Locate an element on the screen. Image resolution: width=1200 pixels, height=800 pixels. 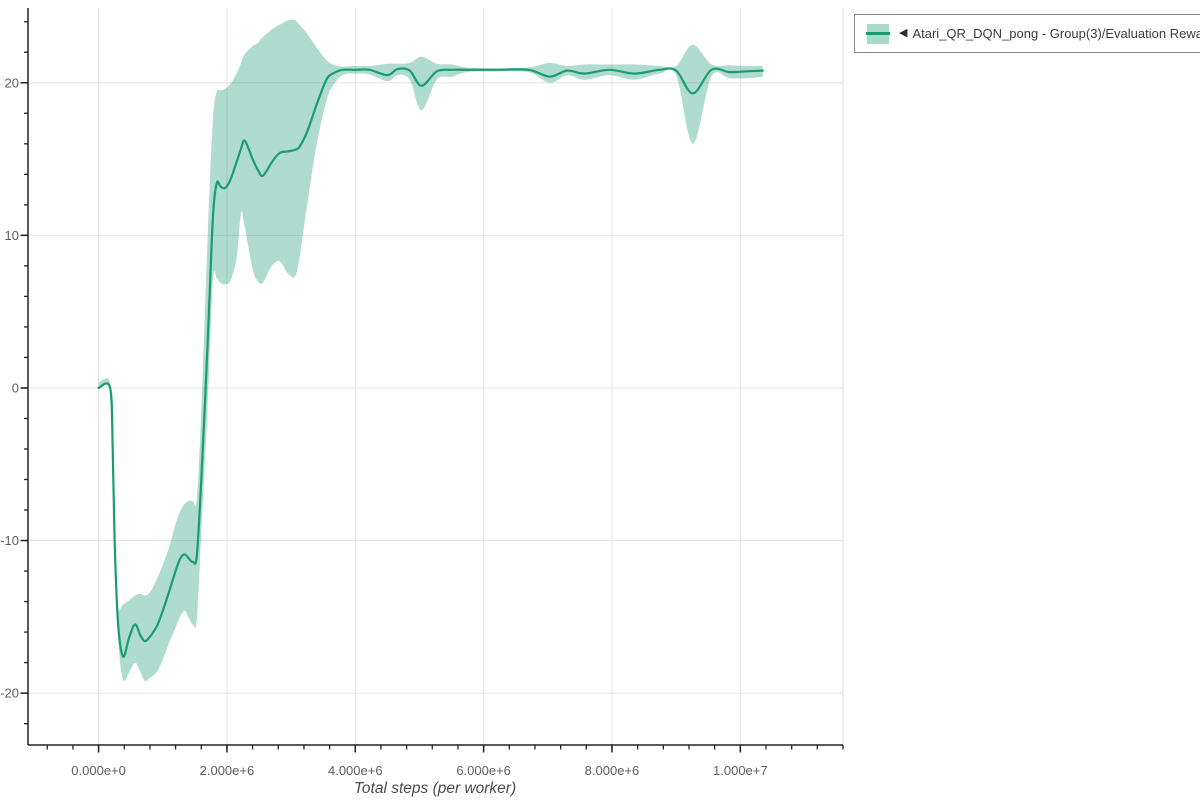
y-tick-label: 0 is located at coordinates (15, 387).